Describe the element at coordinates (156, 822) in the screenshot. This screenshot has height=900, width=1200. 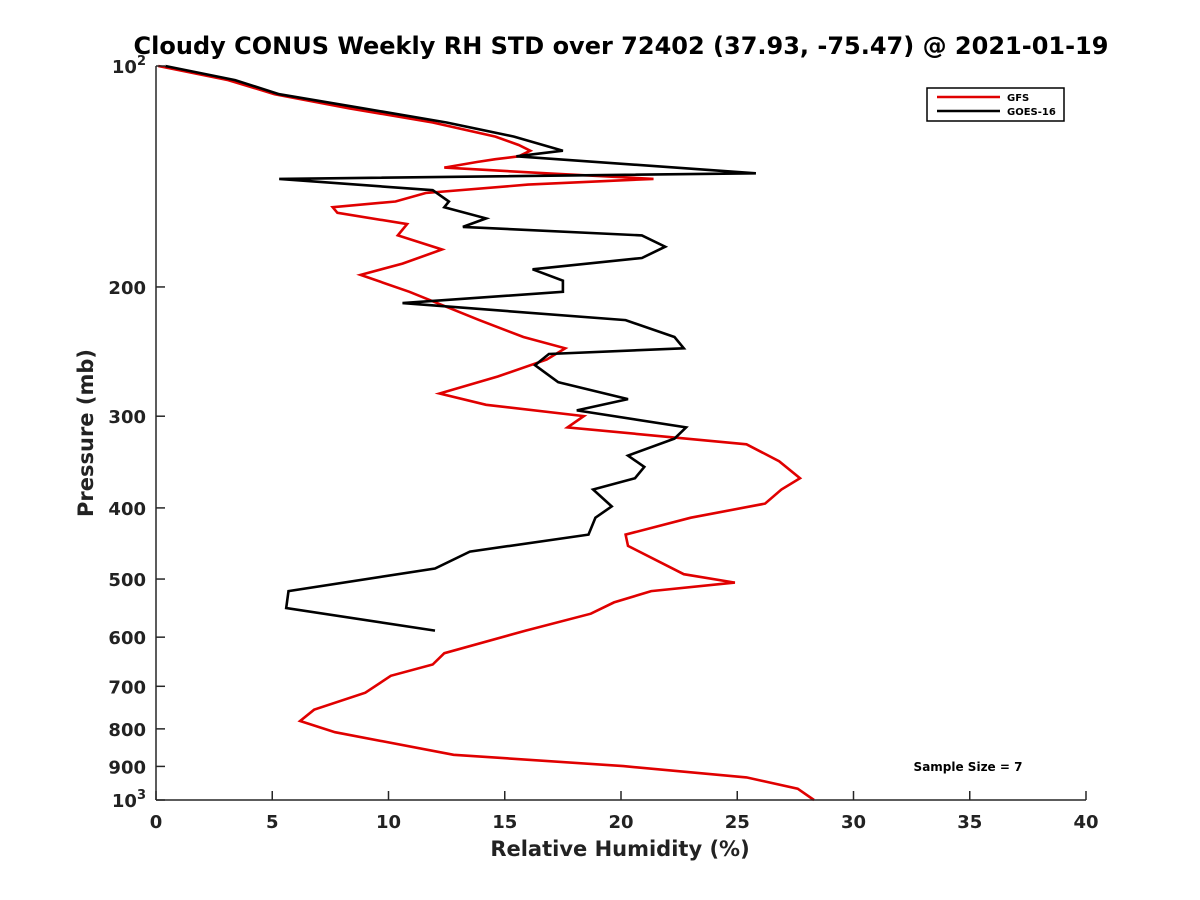
I see `x-tick-label: 0` at that location.